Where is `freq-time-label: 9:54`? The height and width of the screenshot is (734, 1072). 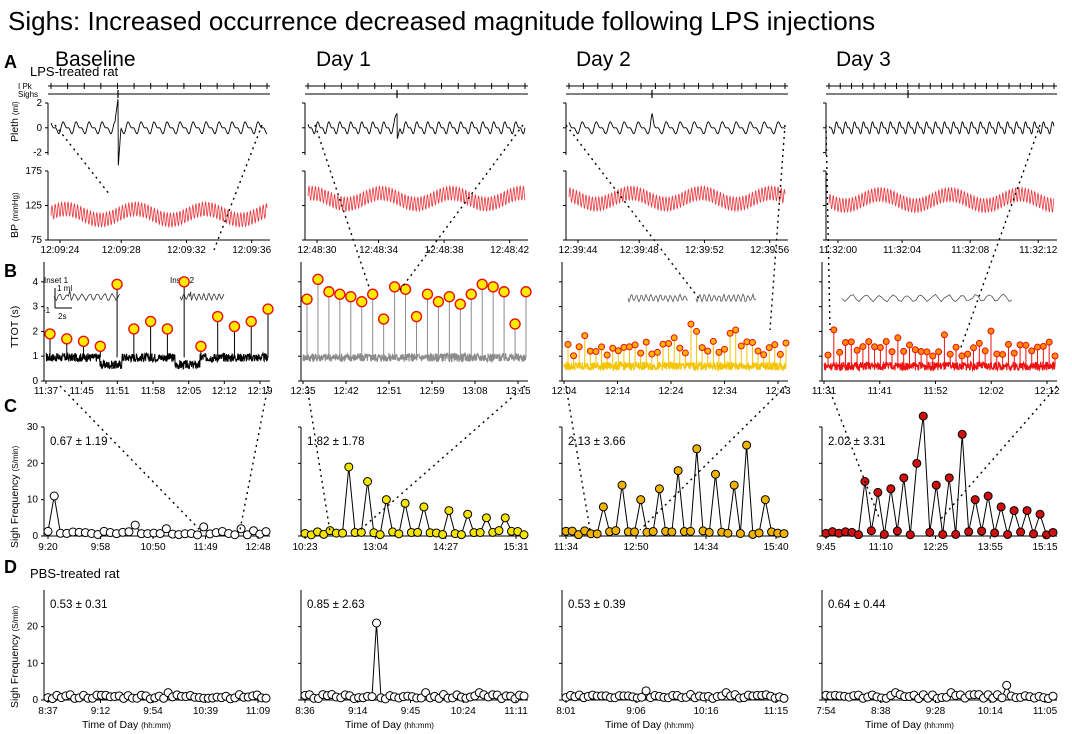 freq-time-label: 9:54 is located at coordinates (153, 711).